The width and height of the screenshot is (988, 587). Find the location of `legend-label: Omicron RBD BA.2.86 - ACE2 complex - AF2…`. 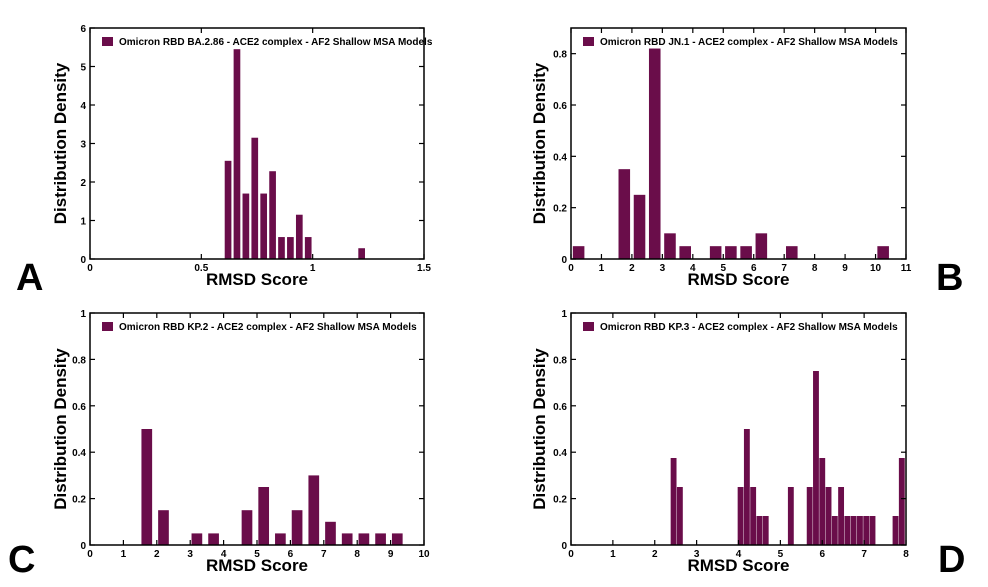

legend-label: Omicron RBD BA.2.86 - ACE2 complex - AF2… is located at coordinates (276, 42).